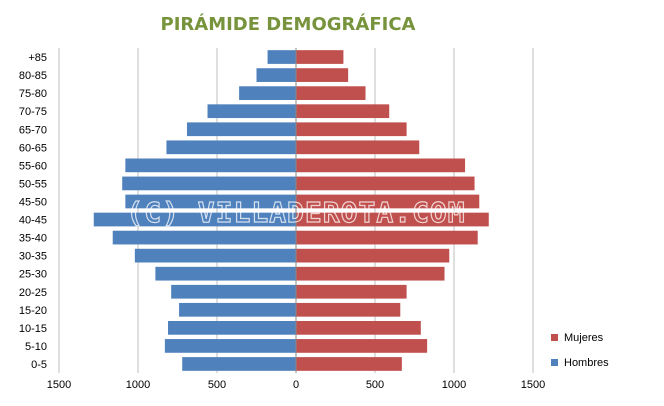 The image size is (664, 406). Describe the element at coordinates (33, 148) in the screenshot. I see `category-label: 60-65` at that location.